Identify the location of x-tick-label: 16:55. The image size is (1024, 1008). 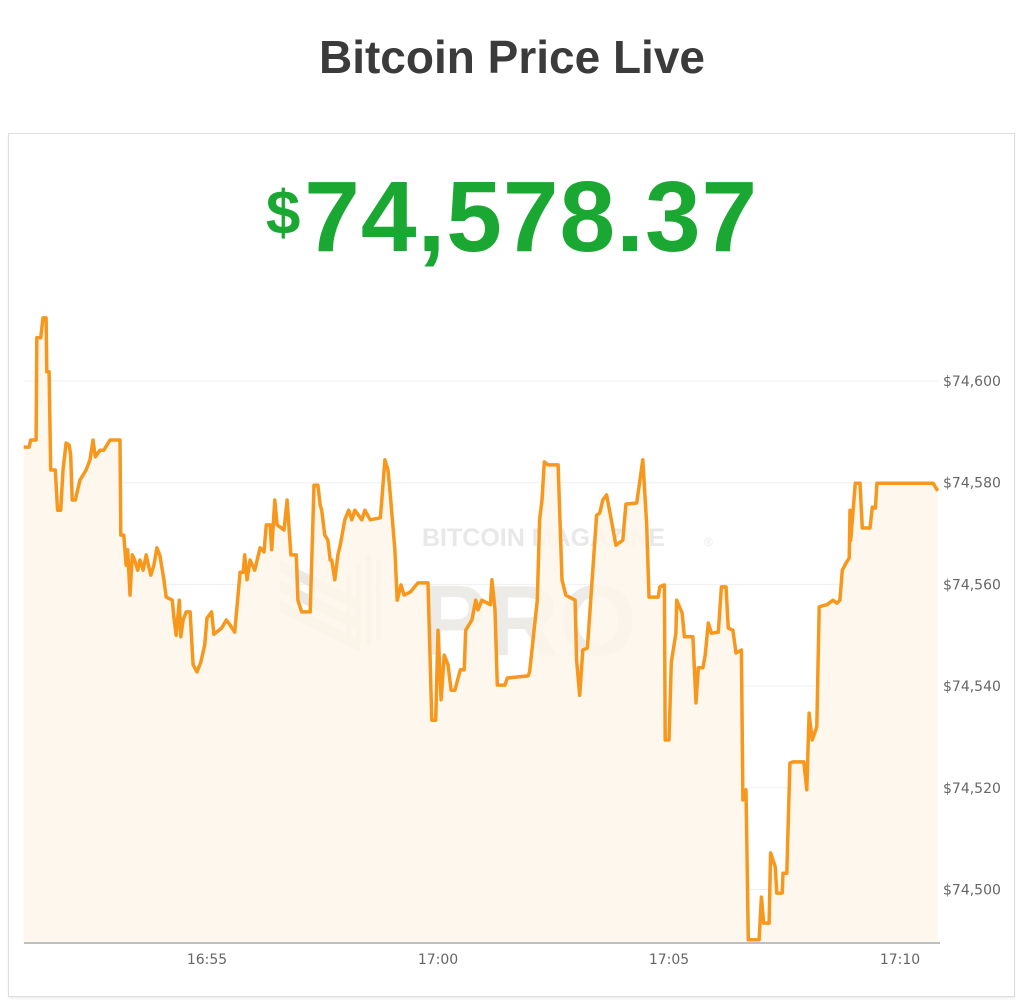
(207, 960).